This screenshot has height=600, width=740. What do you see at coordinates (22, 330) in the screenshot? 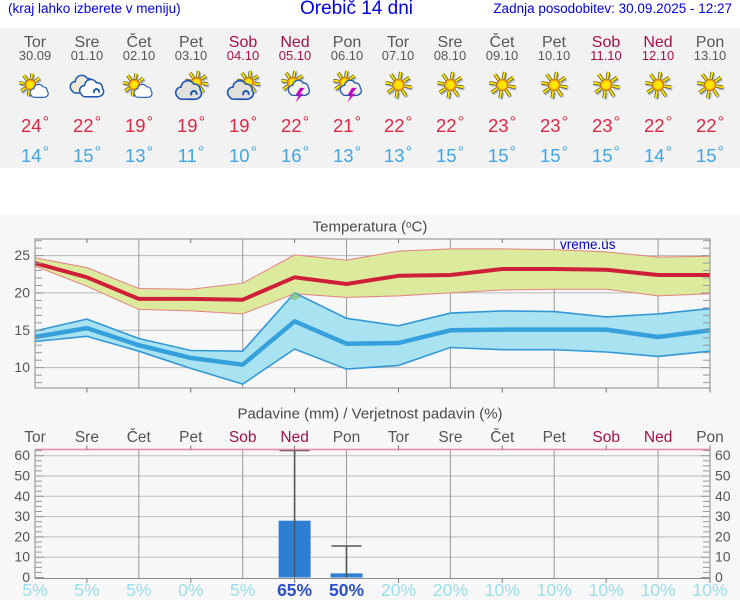
I see `svg-text: 15` at bounding box center [22, 330].